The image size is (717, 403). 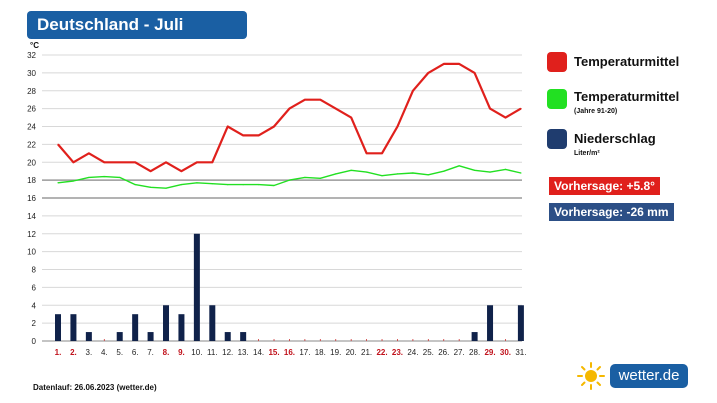 I want to click on x-tick-label: 27., so click(x=459, y=352).